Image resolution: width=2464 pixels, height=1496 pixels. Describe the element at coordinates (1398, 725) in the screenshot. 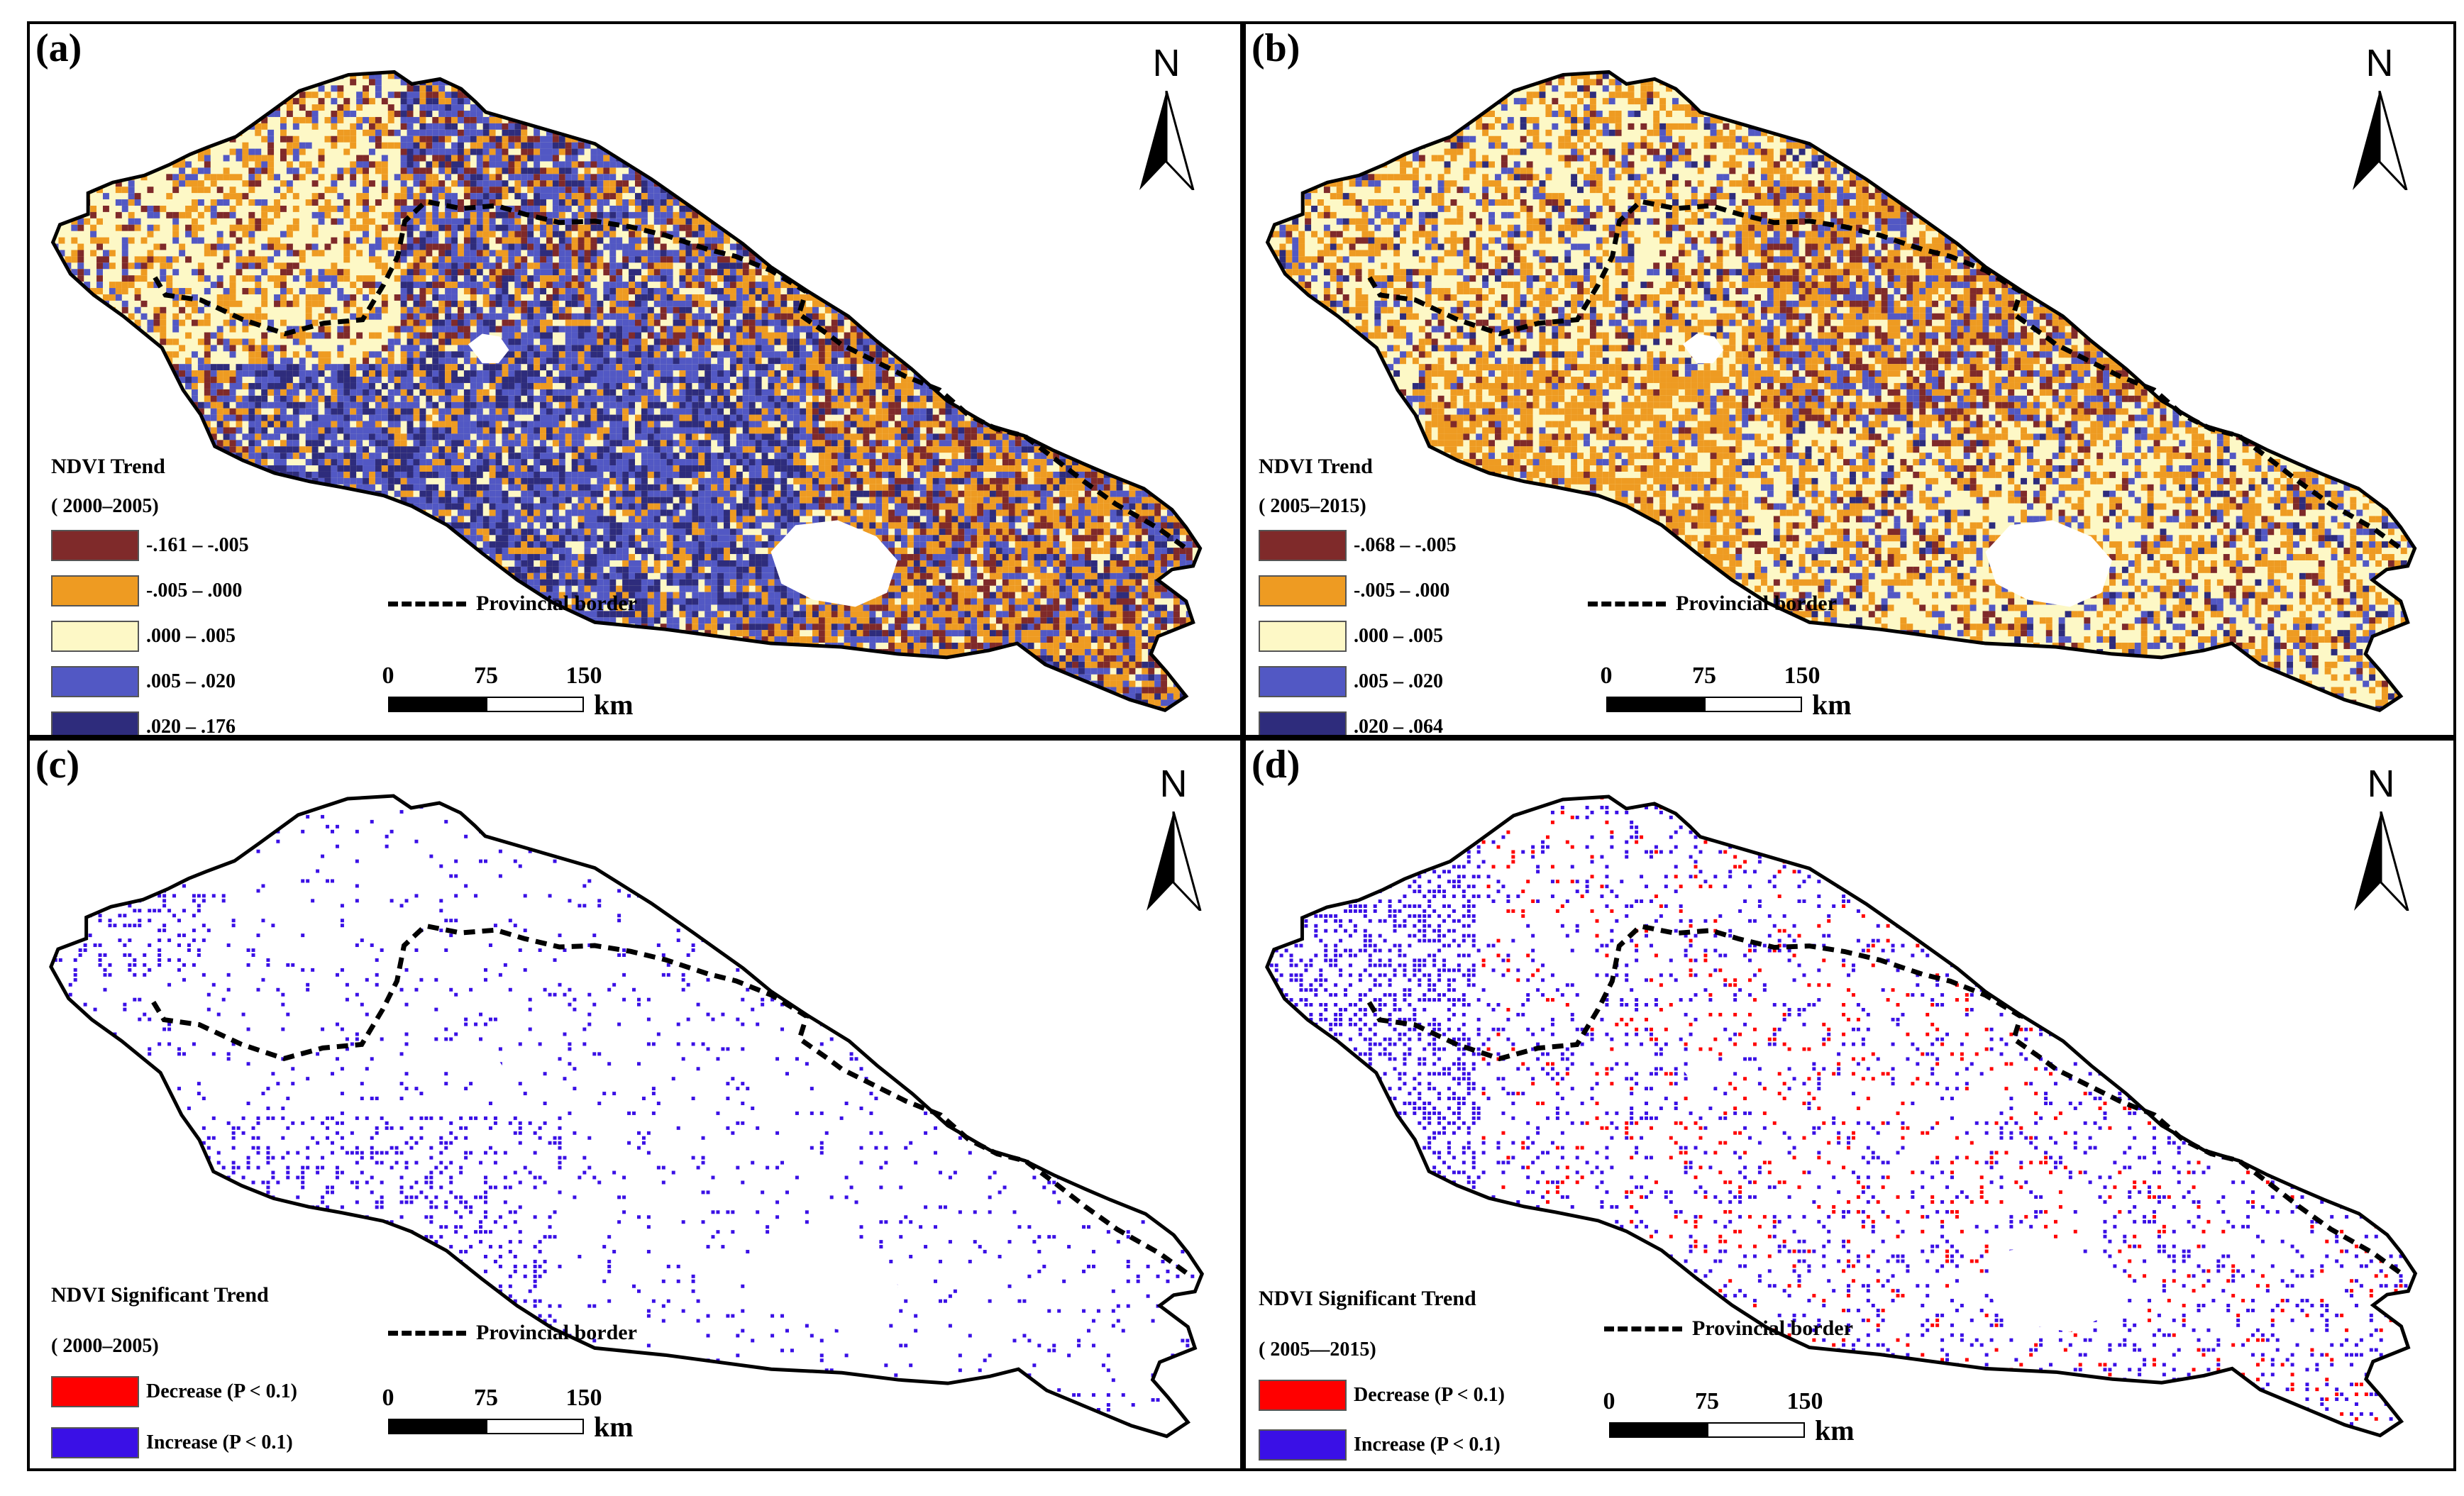

I see `legend-label: .020 – .064` at that location.